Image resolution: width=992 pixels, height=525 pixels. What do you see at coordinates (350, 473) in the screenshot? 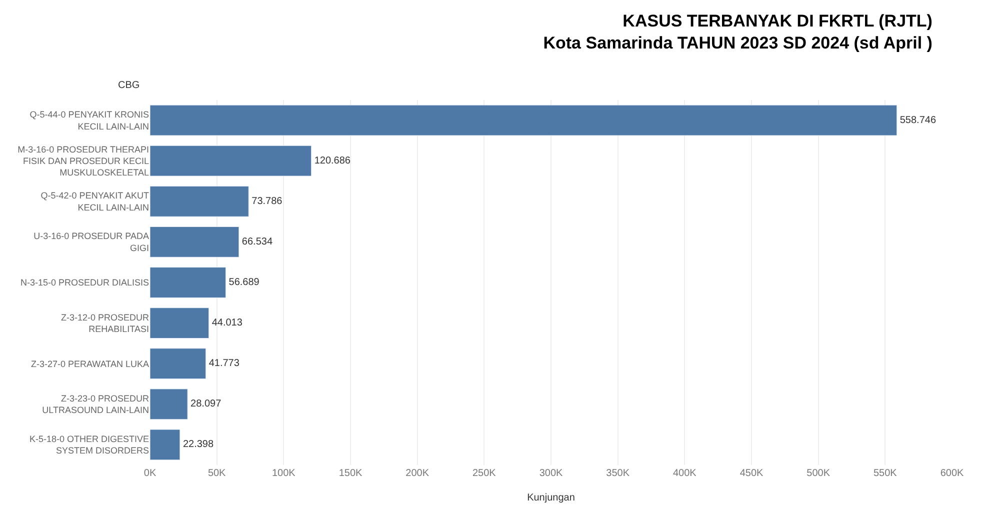
I see `x-tick-label: 150K` at bounding box center [350, 473].